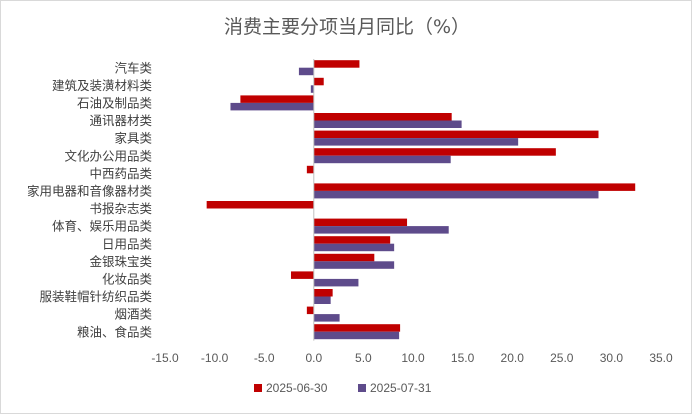 The image size is (692, 415). What do you see at coordinates (513, 358) in the screenshot?
I see `x-tick-label: 20.0` at bounding box center [513, 358].